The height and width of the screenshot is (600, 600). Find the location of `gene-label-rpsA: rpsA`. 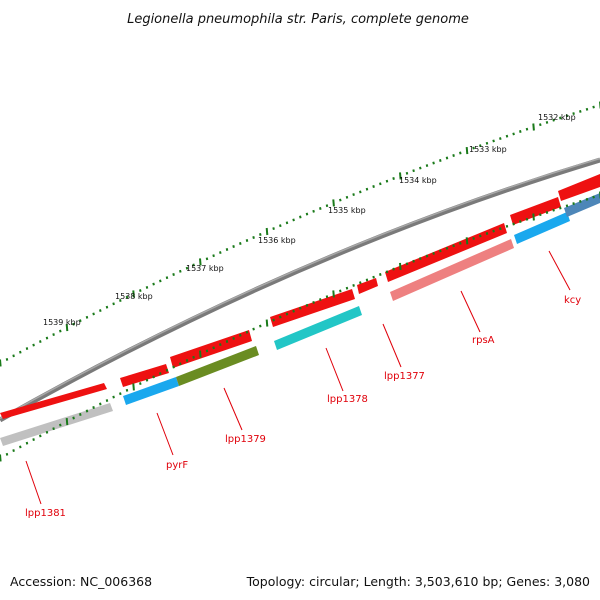

gene-label-rpsA: rpsA is located at coordinates (483, 340).